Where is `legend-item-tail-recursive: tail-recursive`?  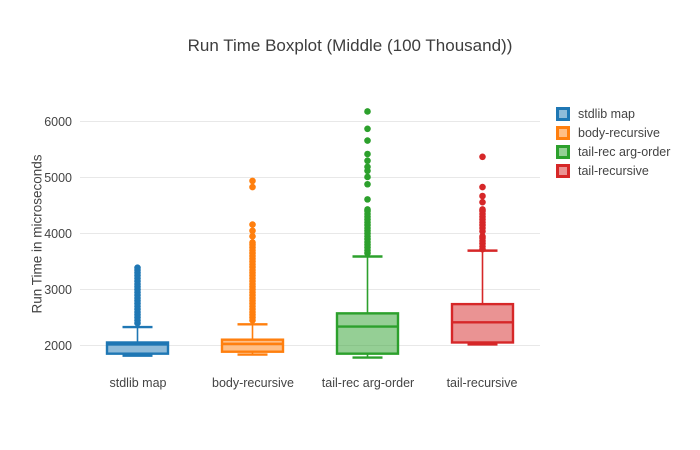
legend-item-tail-recursive: tail-recursive is located at coordinates (613, 170).